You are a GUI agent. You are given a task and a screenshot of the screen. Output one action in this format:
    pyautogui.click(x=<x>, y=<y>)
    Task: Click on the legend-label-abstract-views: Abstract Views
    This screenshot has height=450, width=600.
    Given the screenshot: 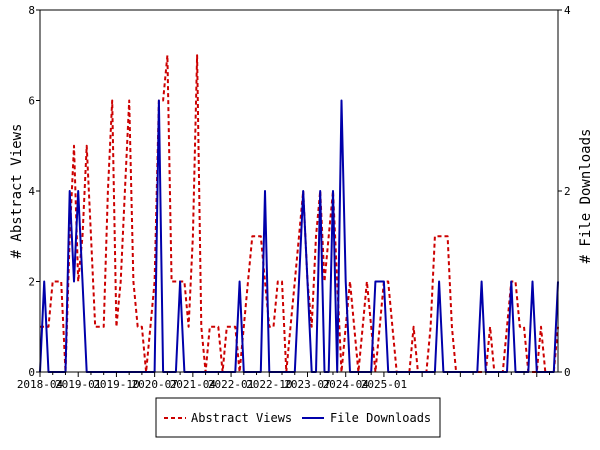 What is the action you would take?
    pyautogui.click(x=241, y=418)
    